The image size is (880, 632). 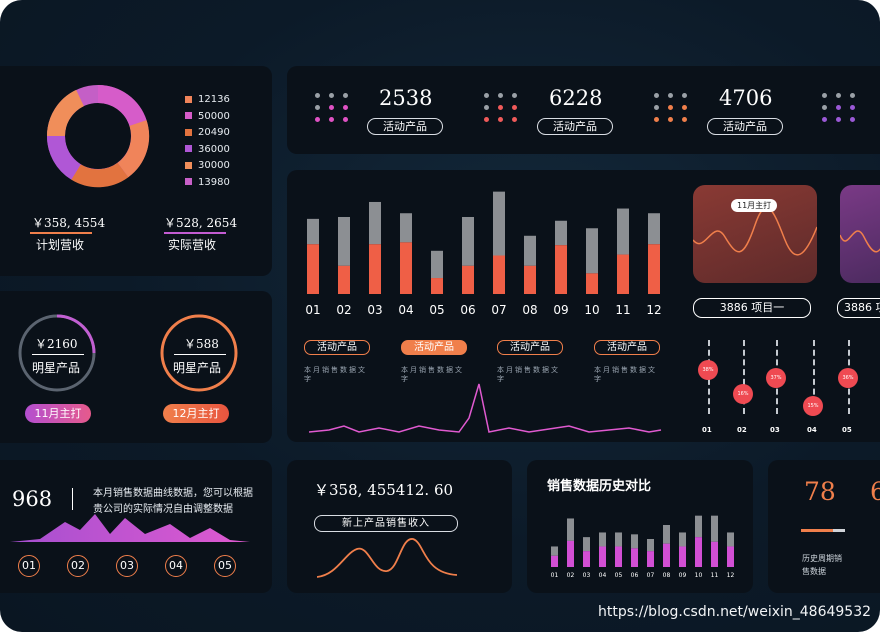 What do you see at coordinates (746, 98) in the screenshot?
I see `stat-value-3: 4706` at bounding box center [746, 98].